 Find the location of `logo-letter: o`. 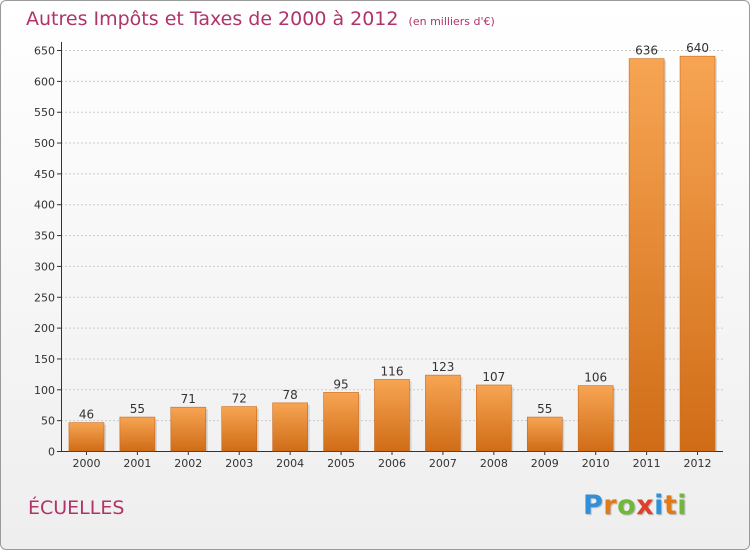

logo-letter: o is located at coordinates (627, 505).